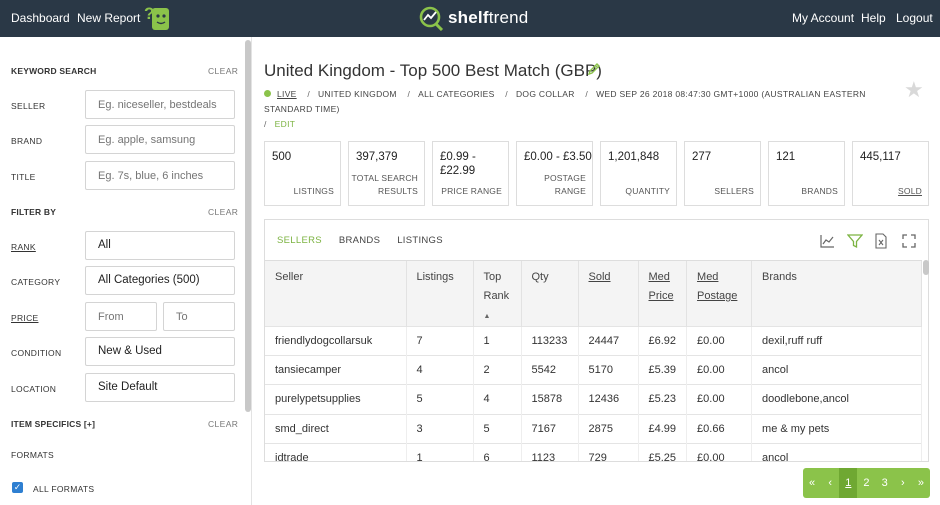 The width and height of the screenshot is (940, 505). What do you see at coordinates (830, 483) in the screenshot?
I see `page-prev-button: ‹` at bounding box center [830, 483].